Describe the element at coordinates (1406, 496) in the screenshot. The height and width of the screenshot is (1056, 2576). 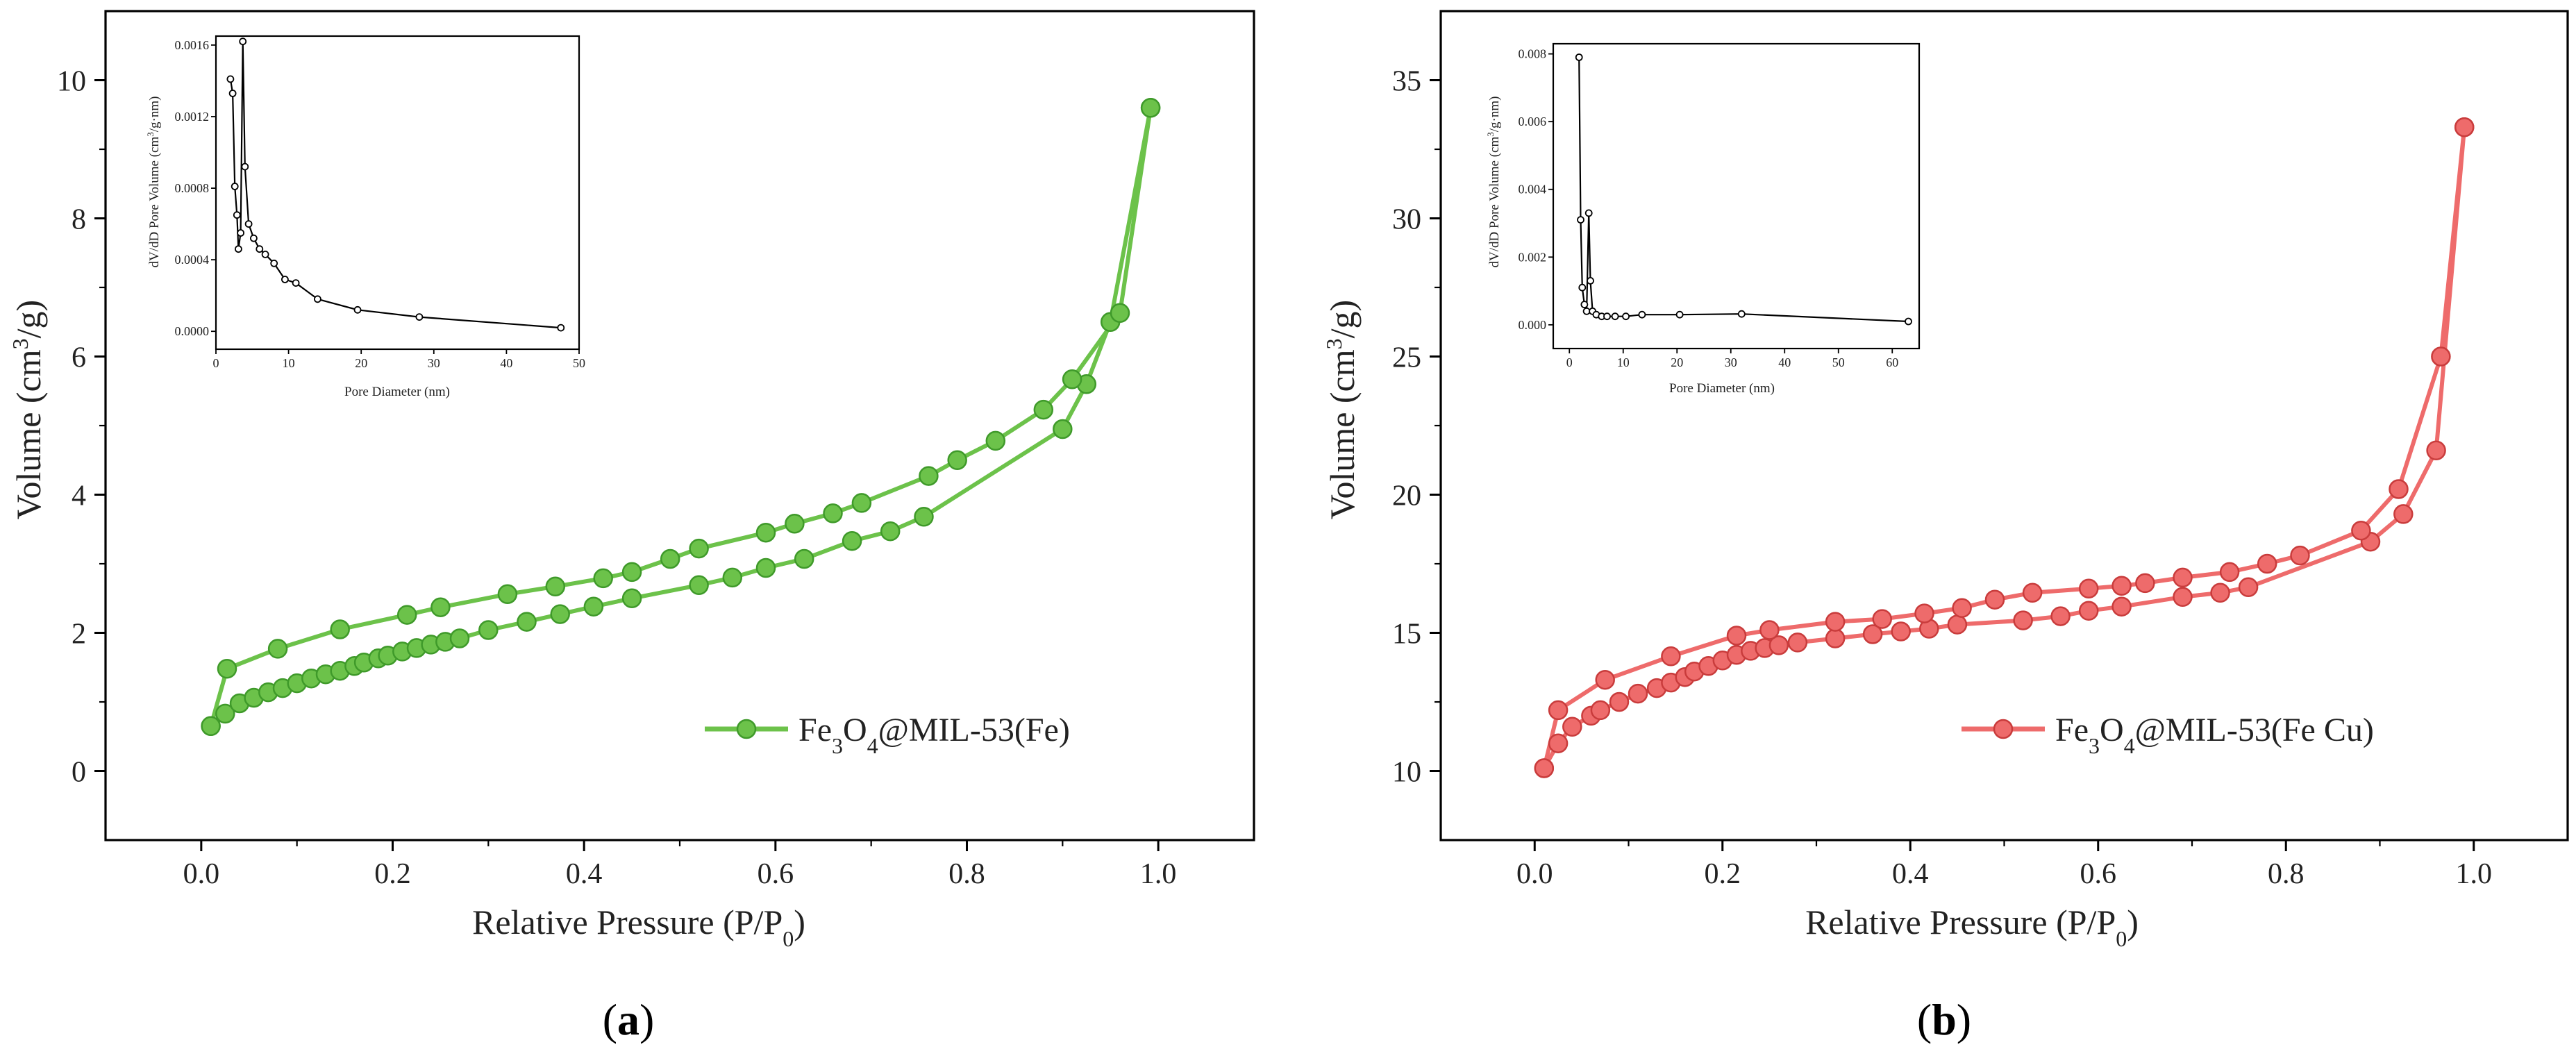
I see `panel-b-y-tick-label: 20` at that location.